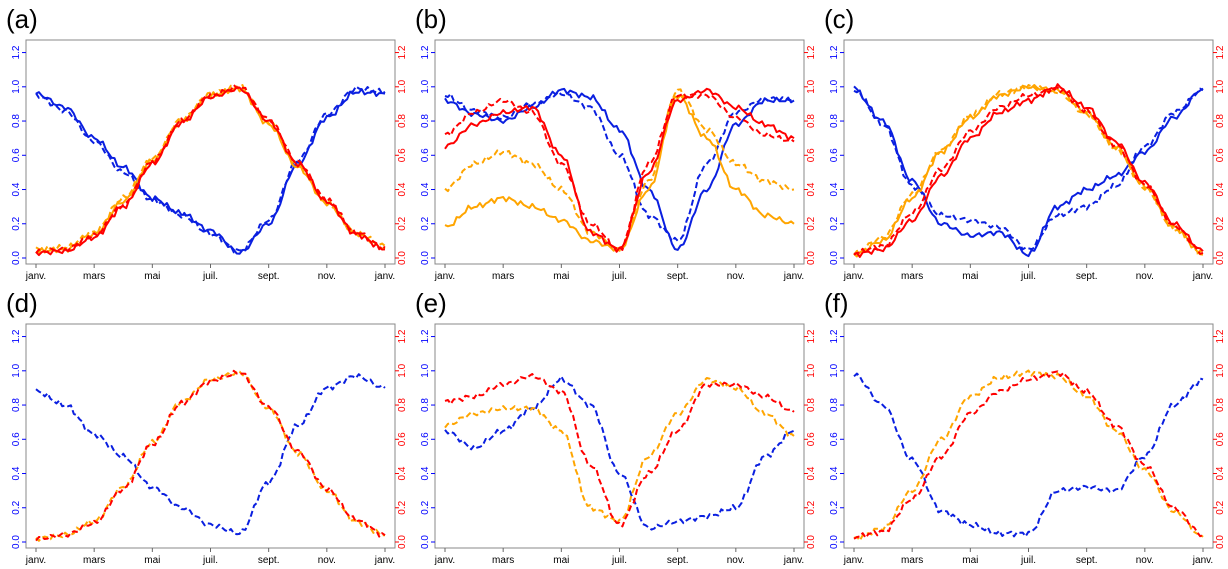  What do you see at coordinates (16, 121) in the screenshot?
I see `y-tick-label-left: 0.8` at bounding box center [16, 121].